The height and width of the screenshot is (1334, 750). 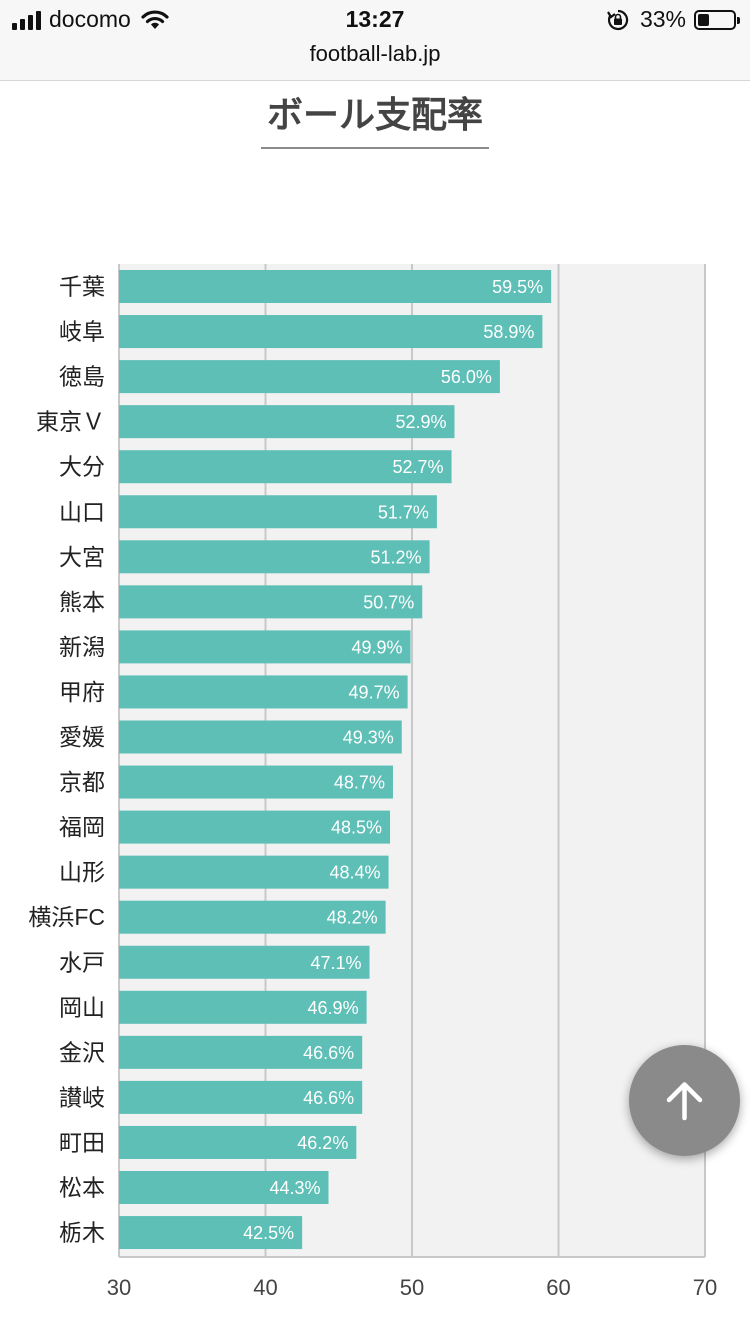 What do you see at coordinates (82, 602) in the screenshot?
I see `category-label: 熊本` at bounding box center [82, 602].